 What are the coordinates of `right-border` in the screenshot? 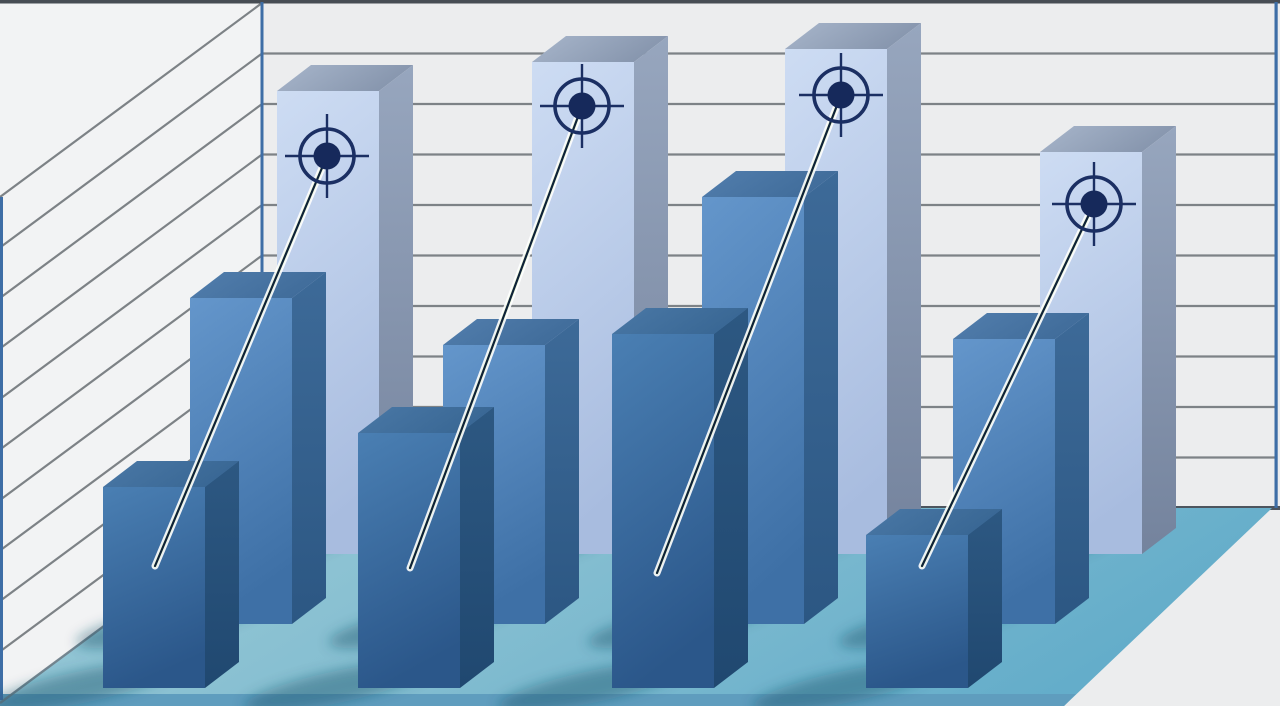 It's located at (1276, 255).